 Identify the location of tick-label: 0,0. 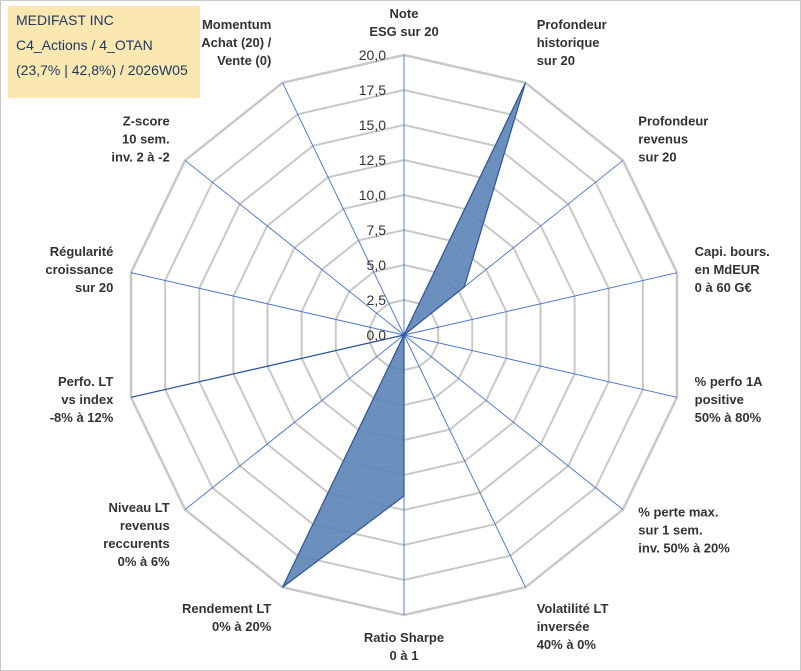
(377, 335).